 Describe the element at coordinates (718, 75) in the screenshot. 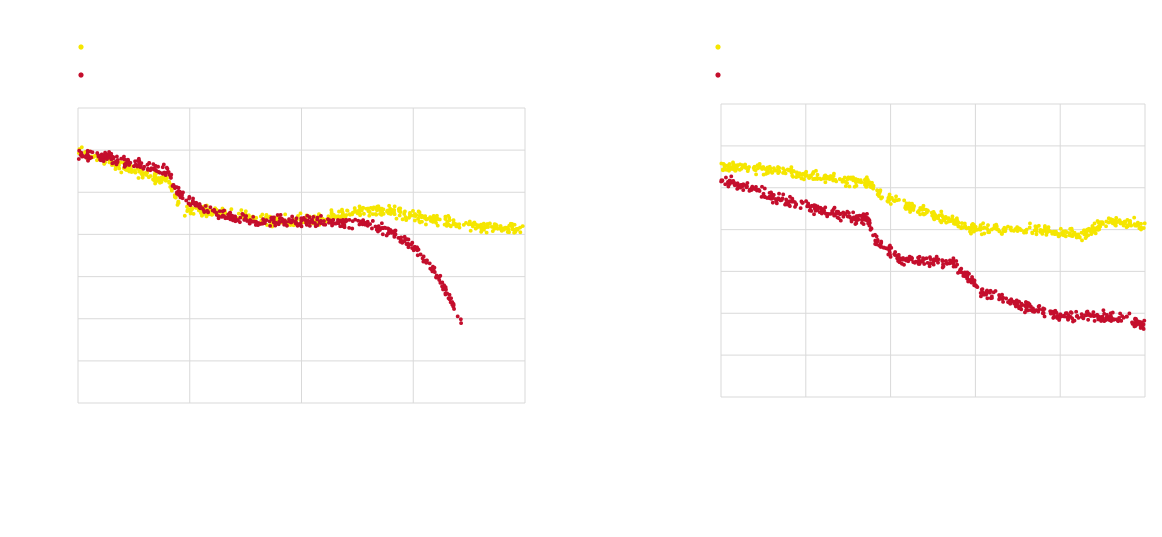

I see `legend-marker` at that location.